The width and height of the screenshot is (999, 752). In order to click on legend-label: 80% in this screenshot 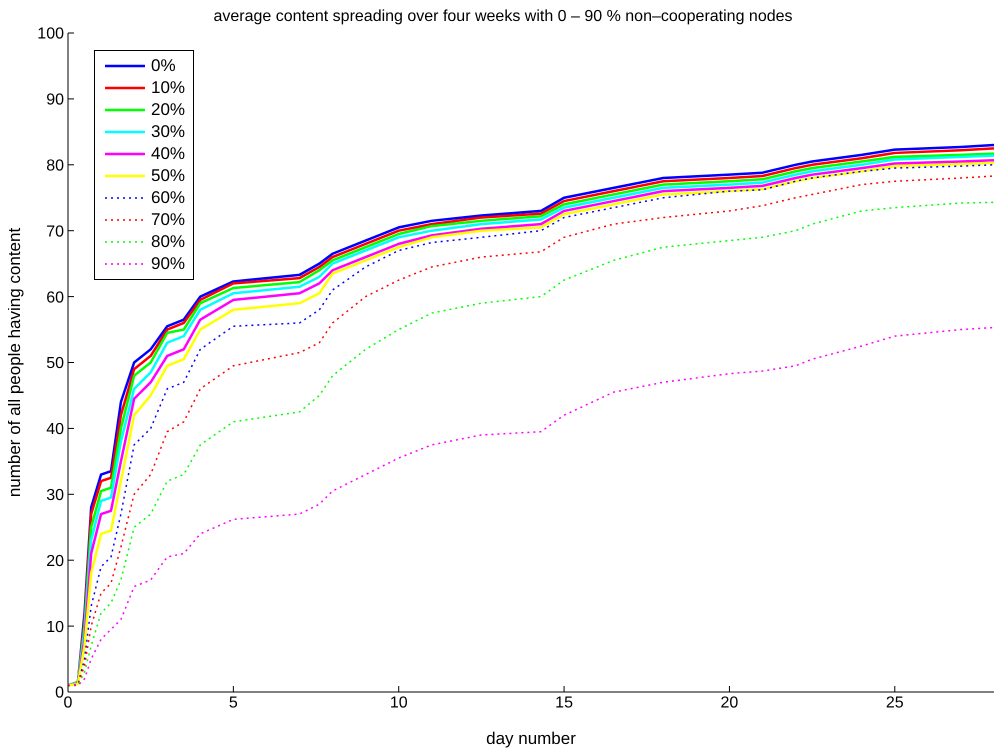, I will do `click(168, 242)`.